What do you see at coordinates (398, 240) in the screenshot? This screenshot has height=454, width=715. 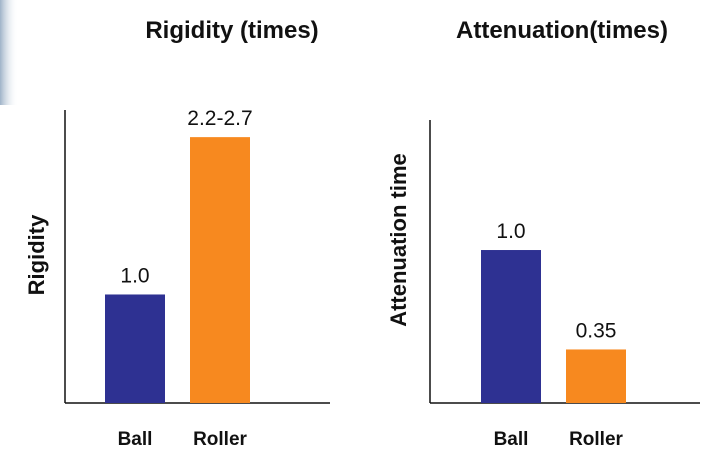 I see `y-axis-label: Attenuation time` at bounding box center [398, 240].